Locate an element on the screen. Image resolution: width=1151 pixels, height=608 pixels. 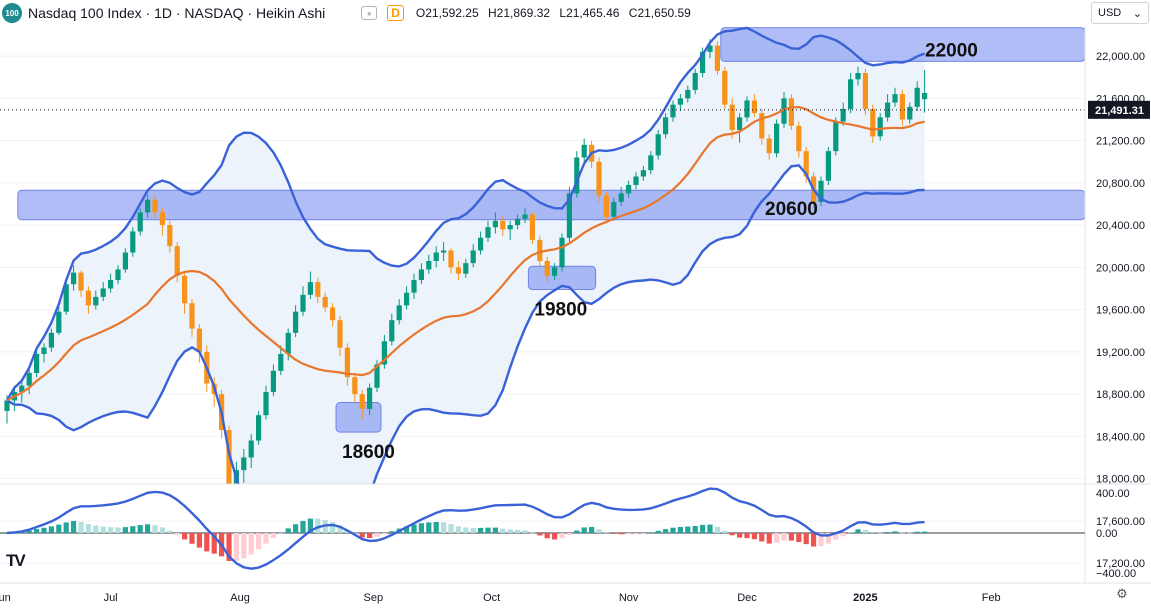
time-tick-label: Jul is located at coordinates (111, 598).